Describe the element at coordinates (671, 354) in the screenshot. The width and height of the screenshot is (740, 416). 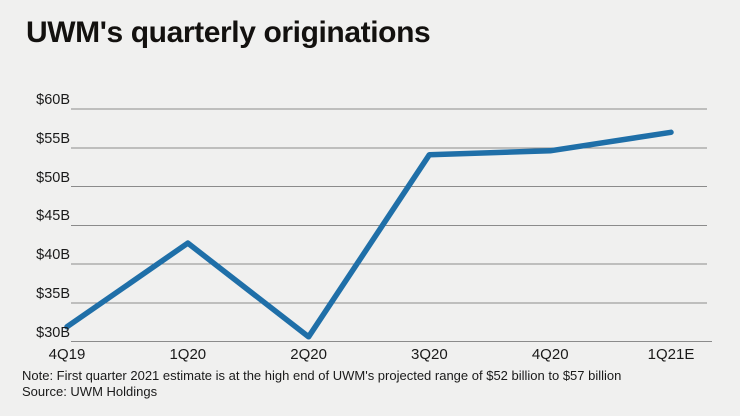
I see `x-axis-tick-label: 1Q21E` at that location.